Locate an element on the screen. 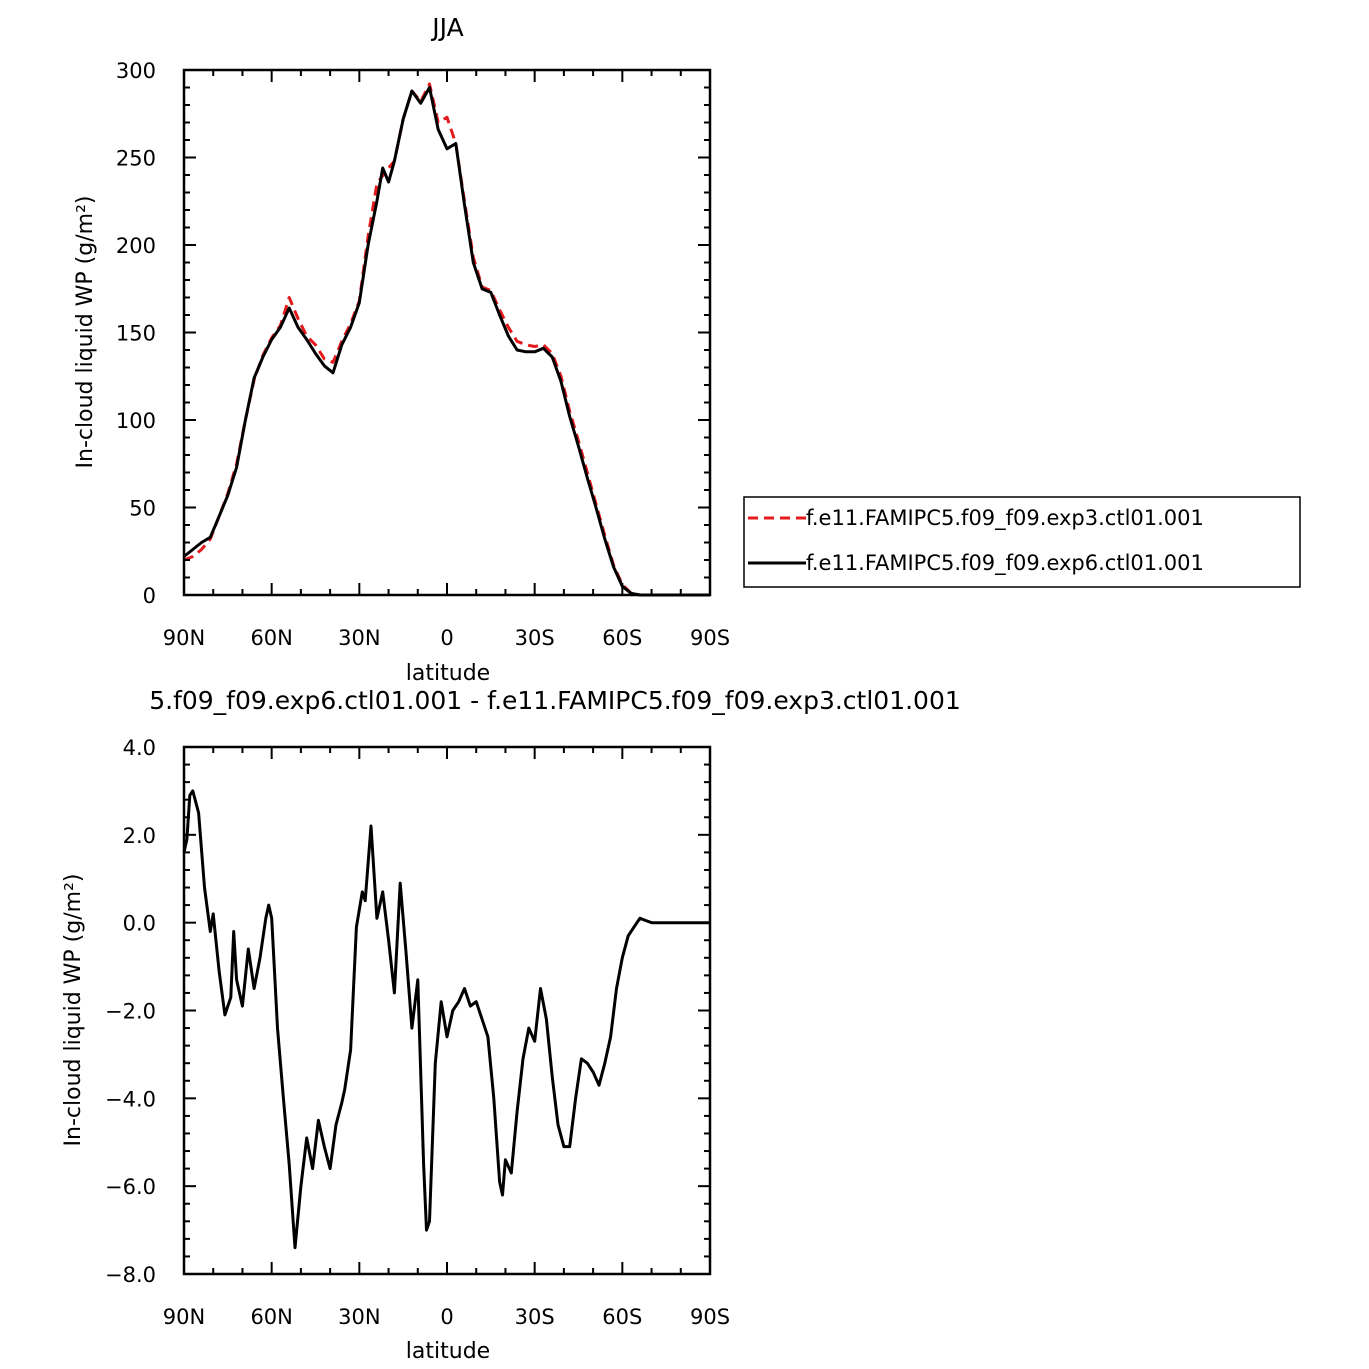 This screenshot has width=1369, height=1369. legend-label-exp6: f.e11.FAMIPC5.f09_f09.exp6.ctl01.001 is located at coordinates (1005, 563).